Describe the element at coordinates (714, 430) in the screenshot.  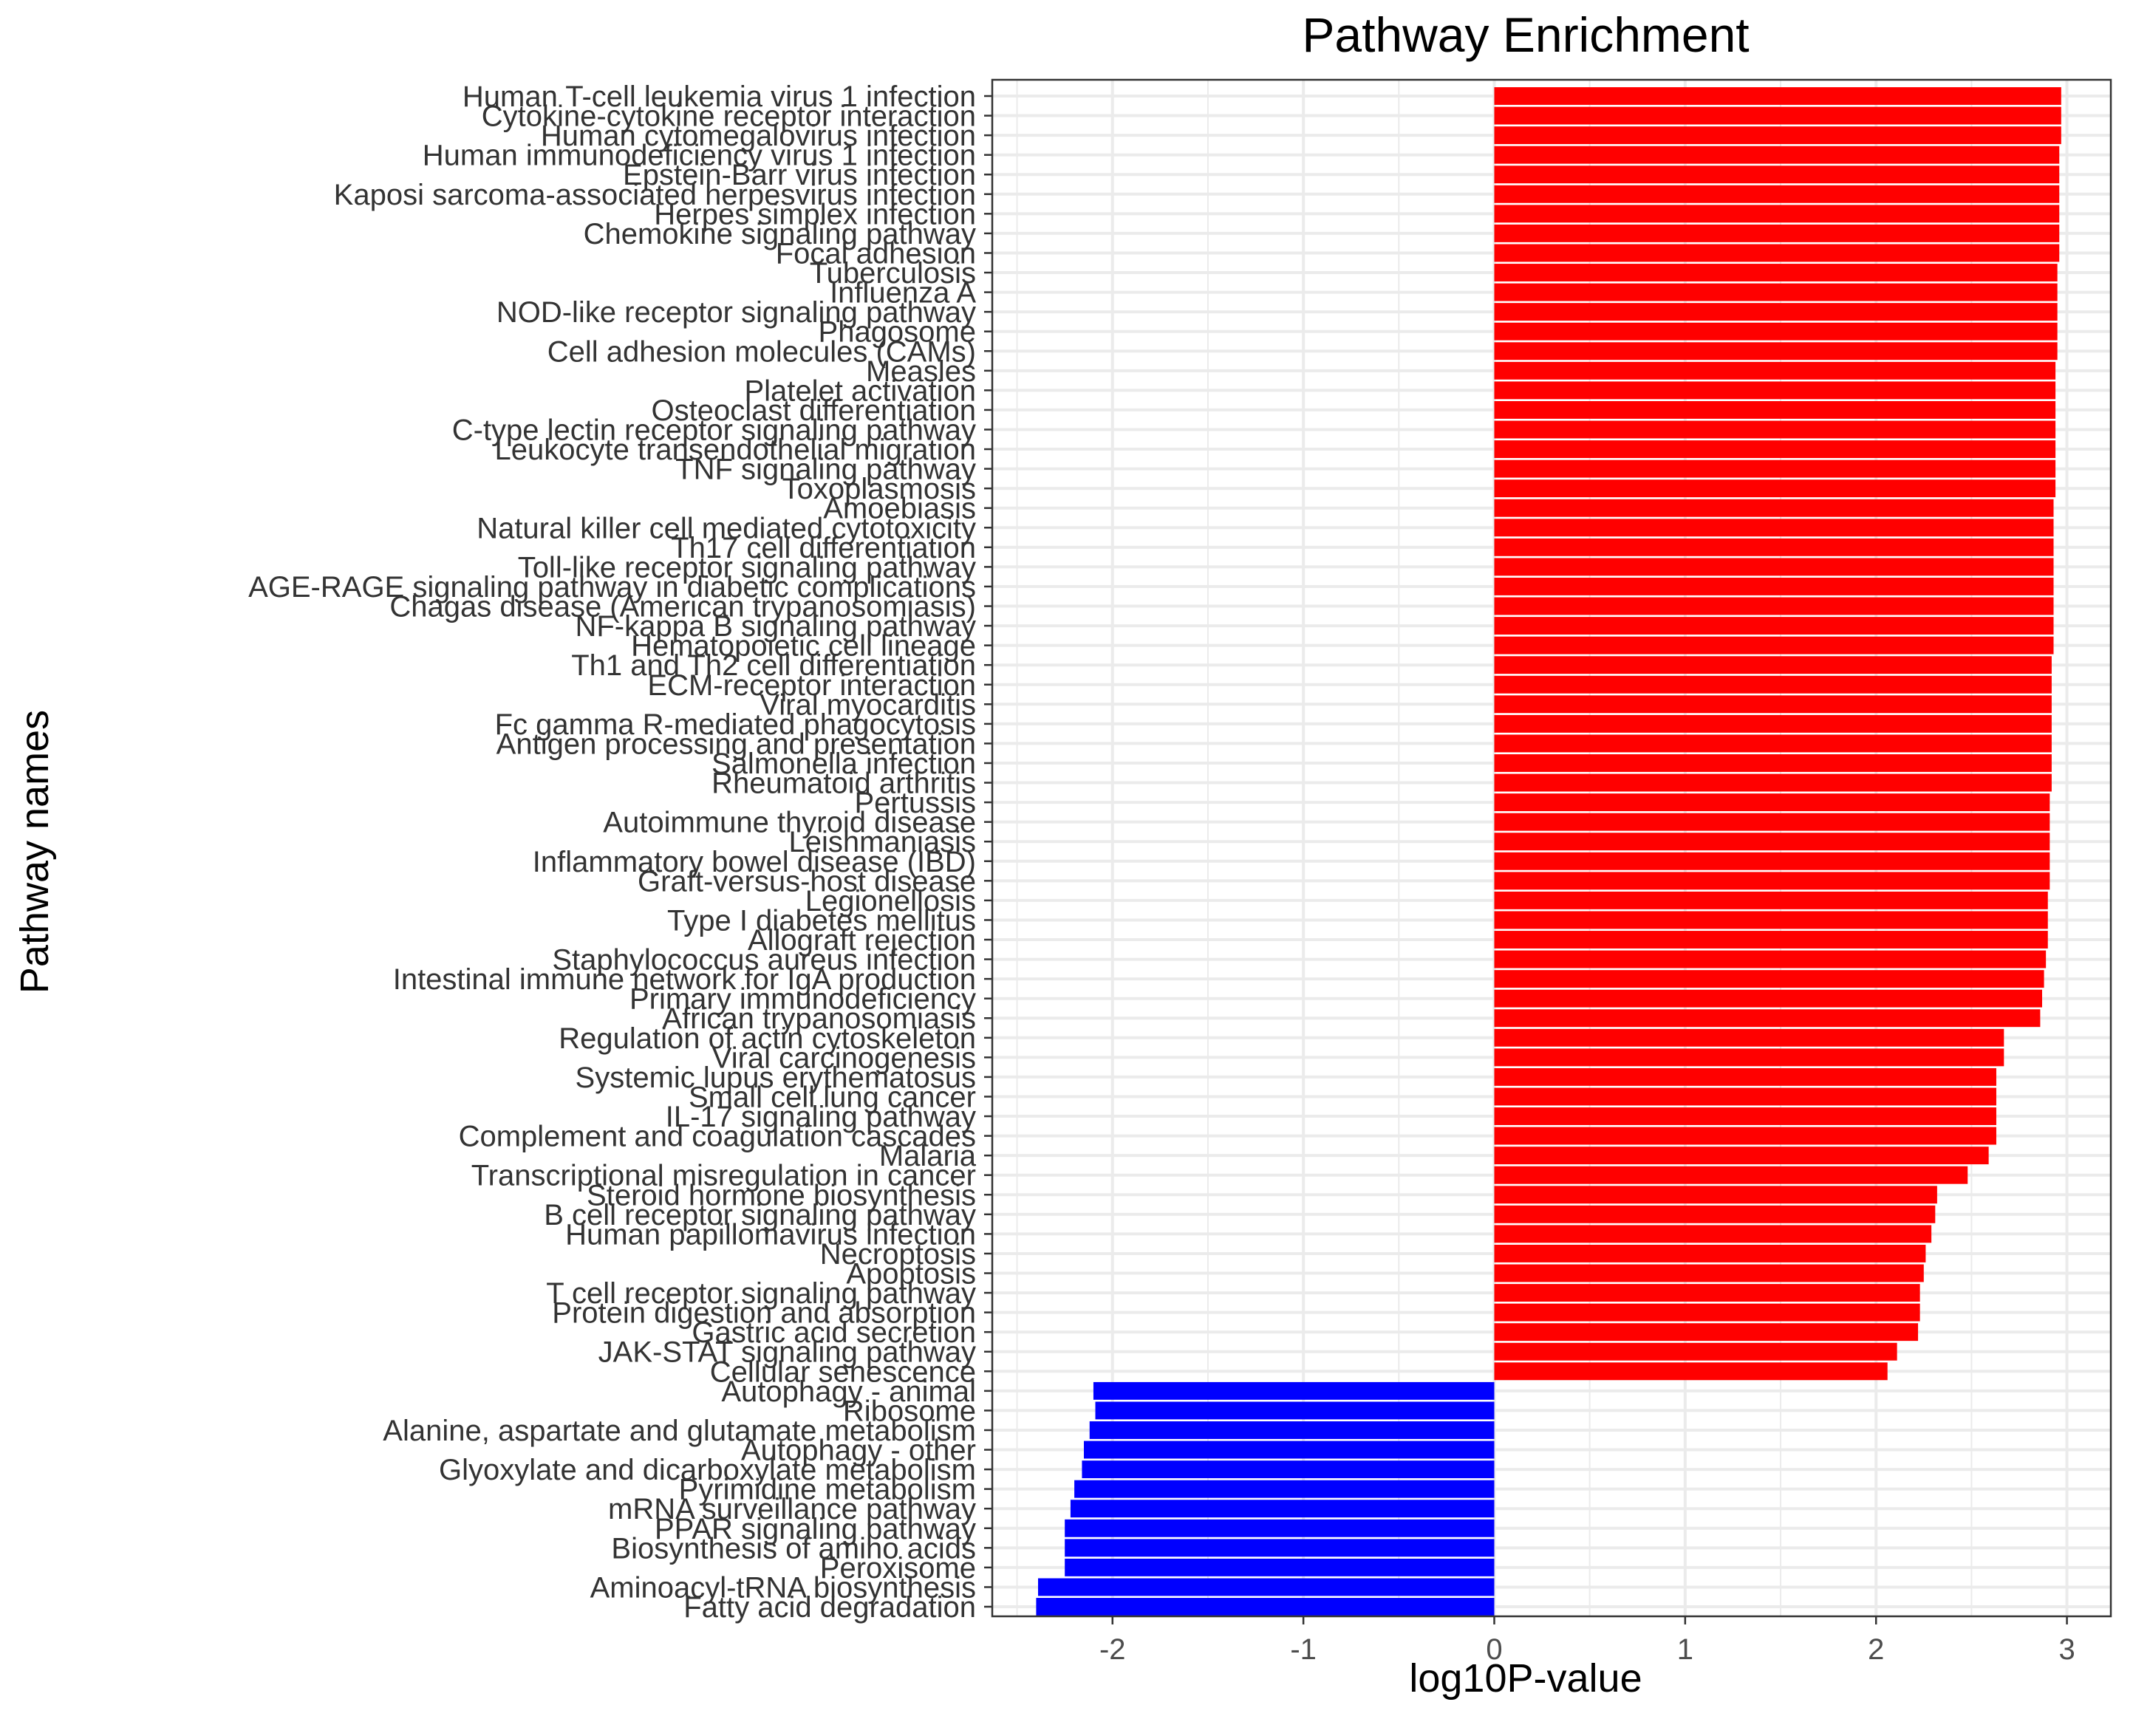
I see `y-tick-label: C-type lectin receptor signaling pathway` at that location.